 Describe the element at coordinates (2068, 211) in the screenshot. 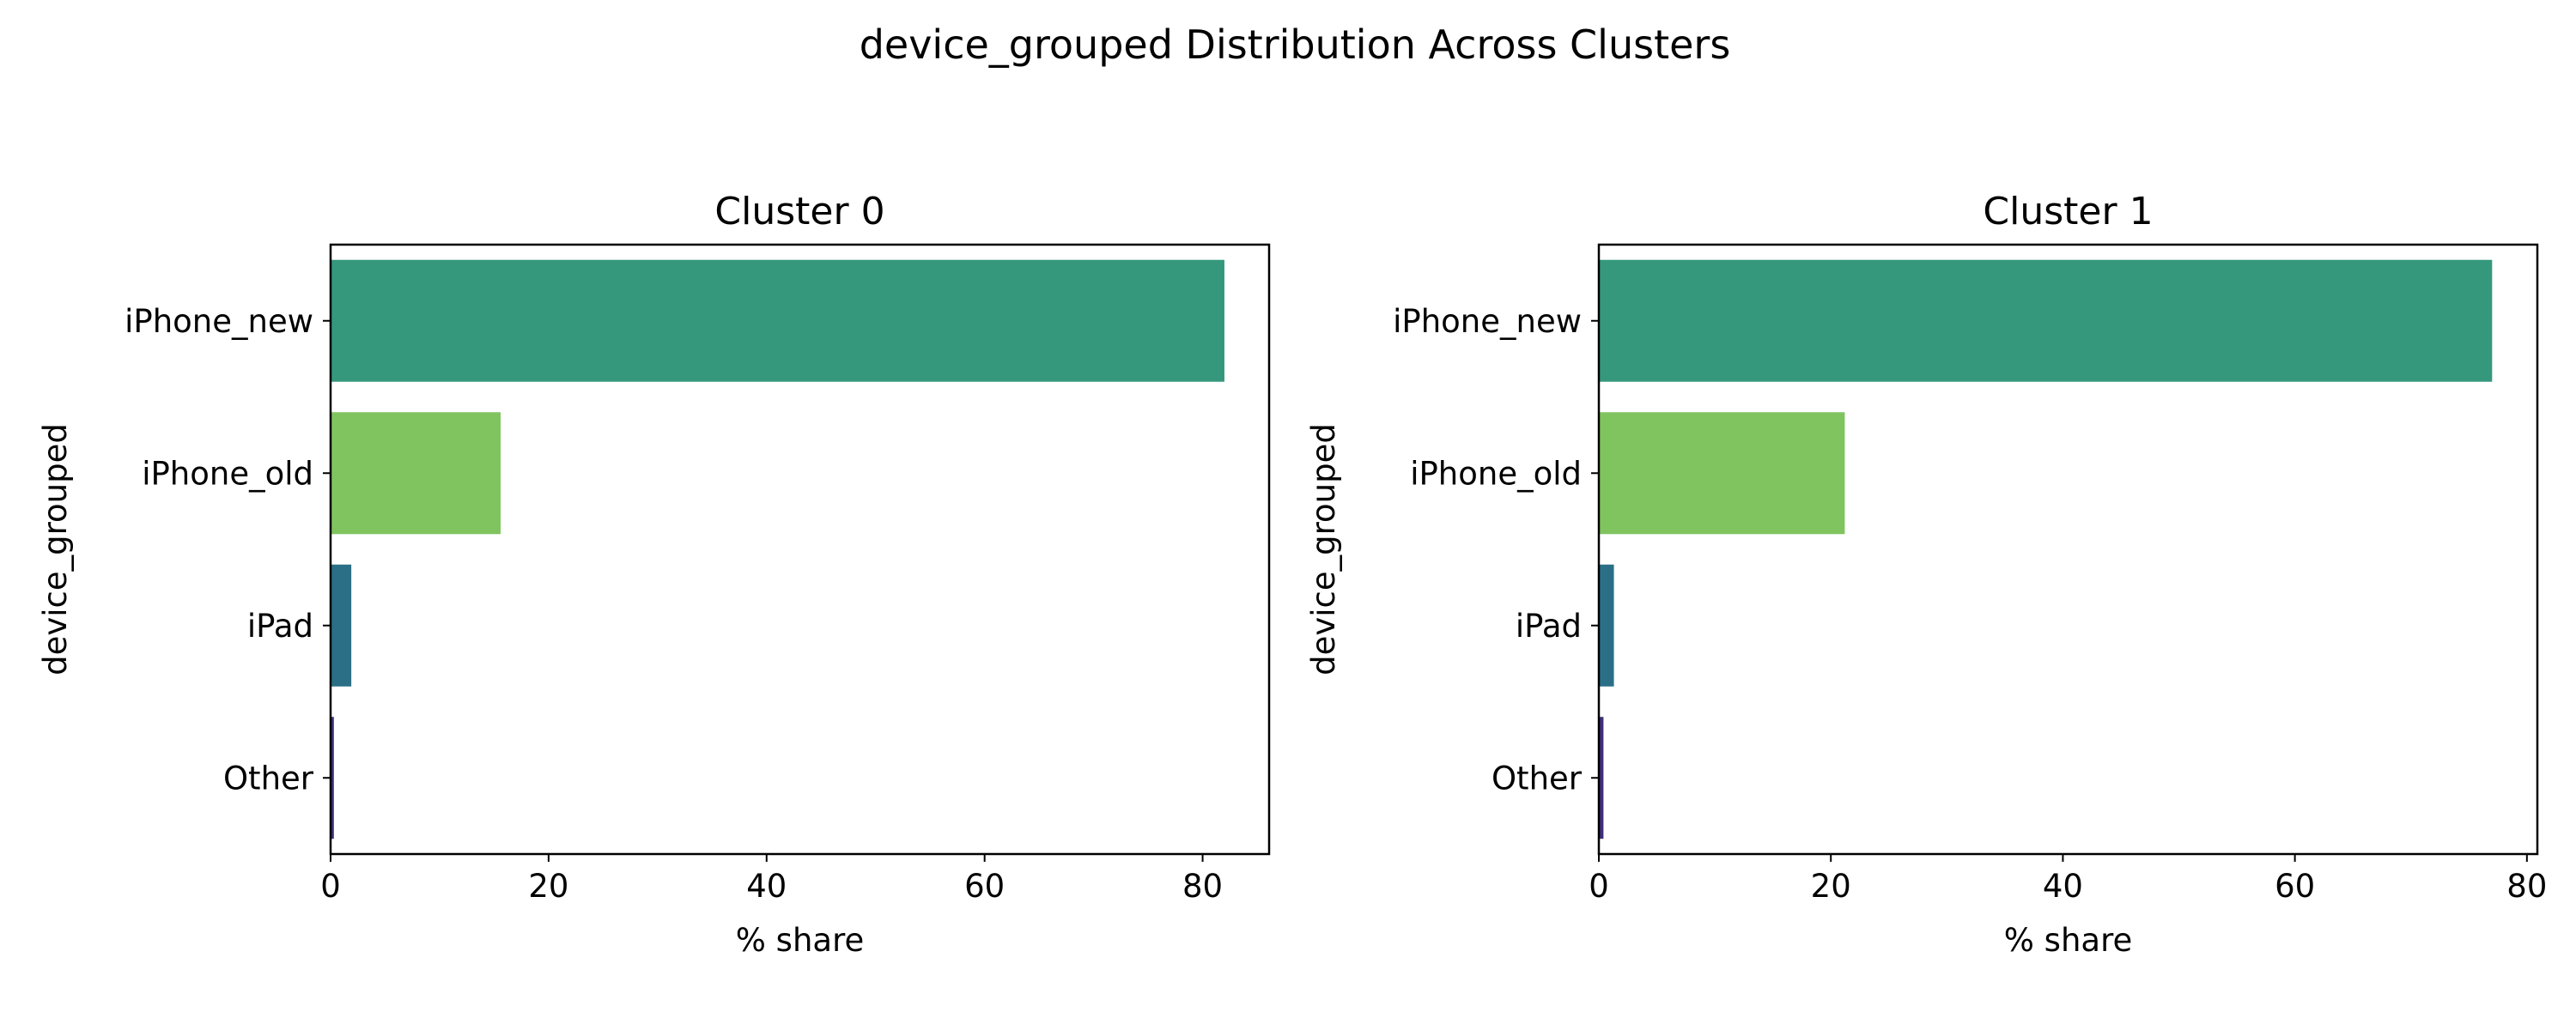

I see `panel-title: Cluster 1` at that location.